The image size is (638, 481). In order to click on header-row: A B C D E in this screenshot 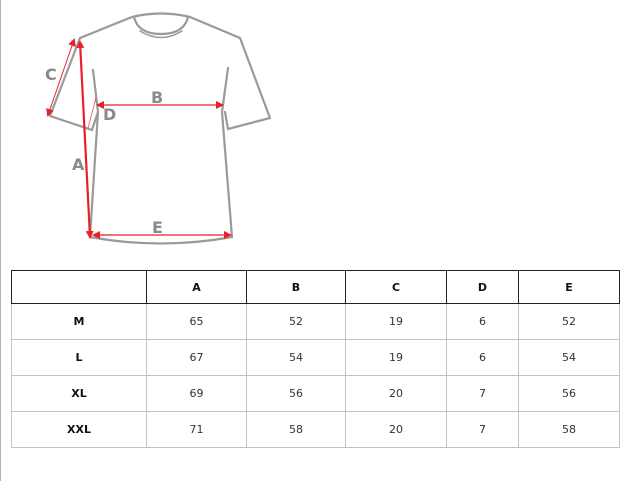, I will do `click(315, 287)`.